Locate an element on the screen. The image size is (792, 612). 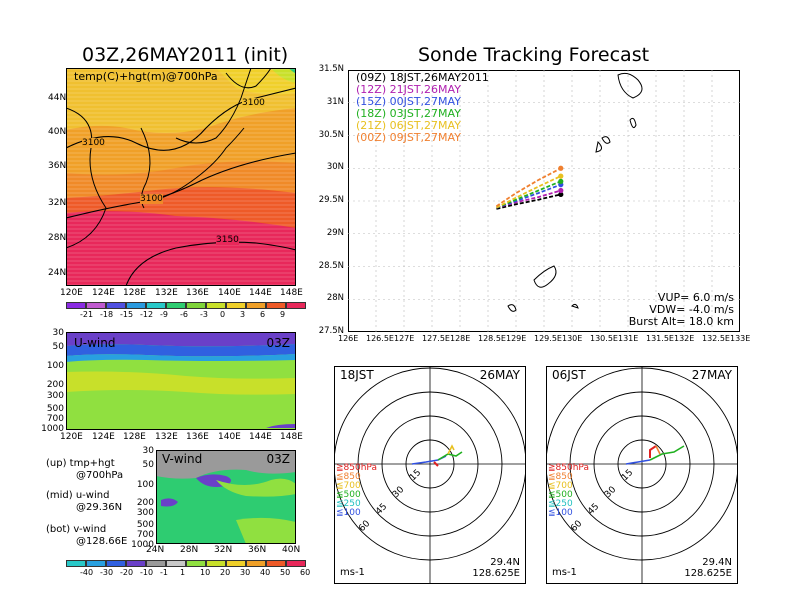
lon-tick: 120E is located at coordinates (71, 293).